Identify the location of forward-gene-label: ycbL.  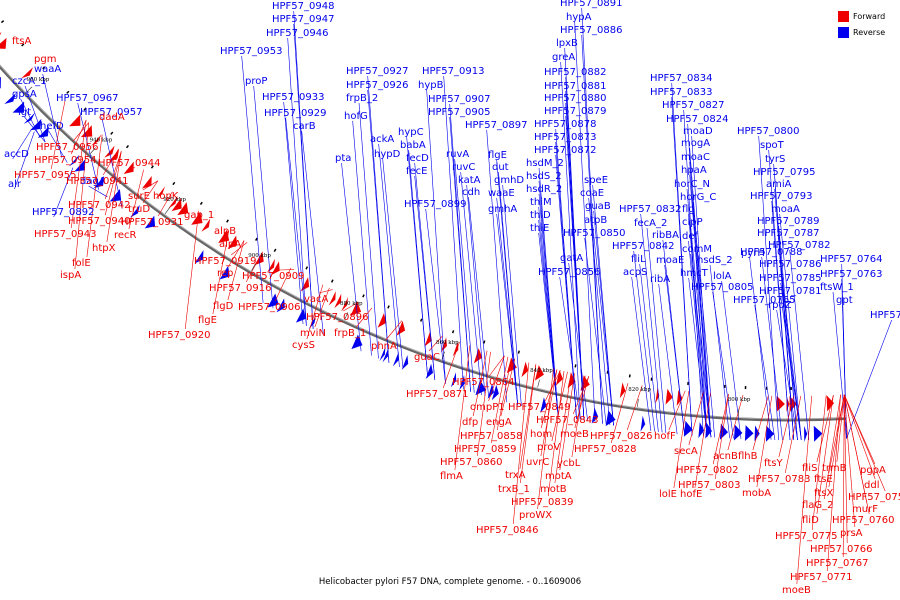
(569, 463).